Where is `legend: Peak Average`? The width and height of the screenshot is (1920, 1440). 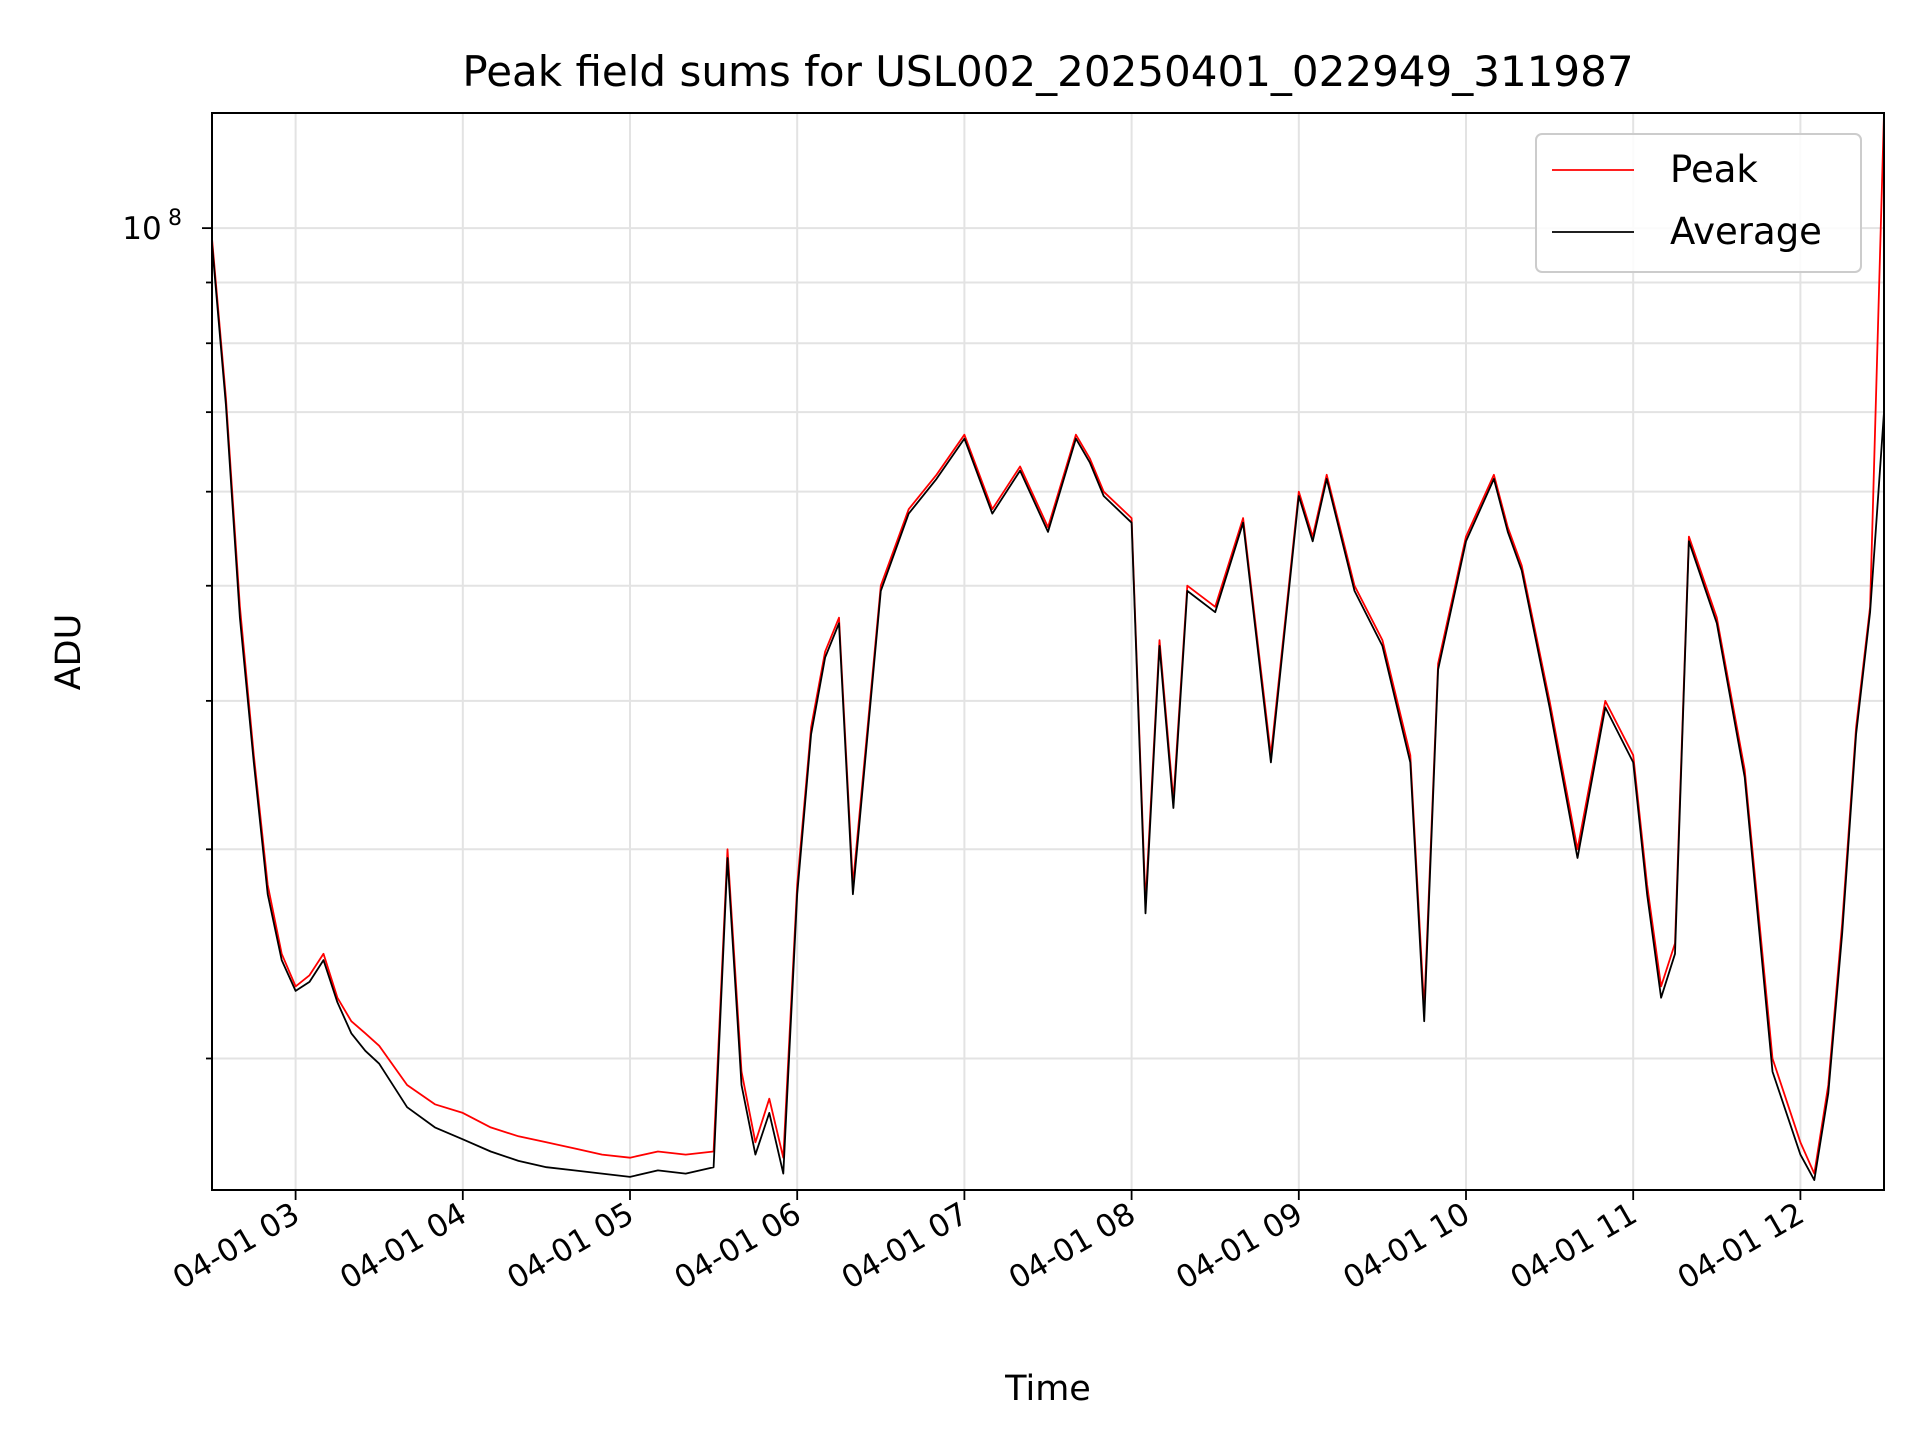 legend: Peak Average is located at coordinates (1698, 203).